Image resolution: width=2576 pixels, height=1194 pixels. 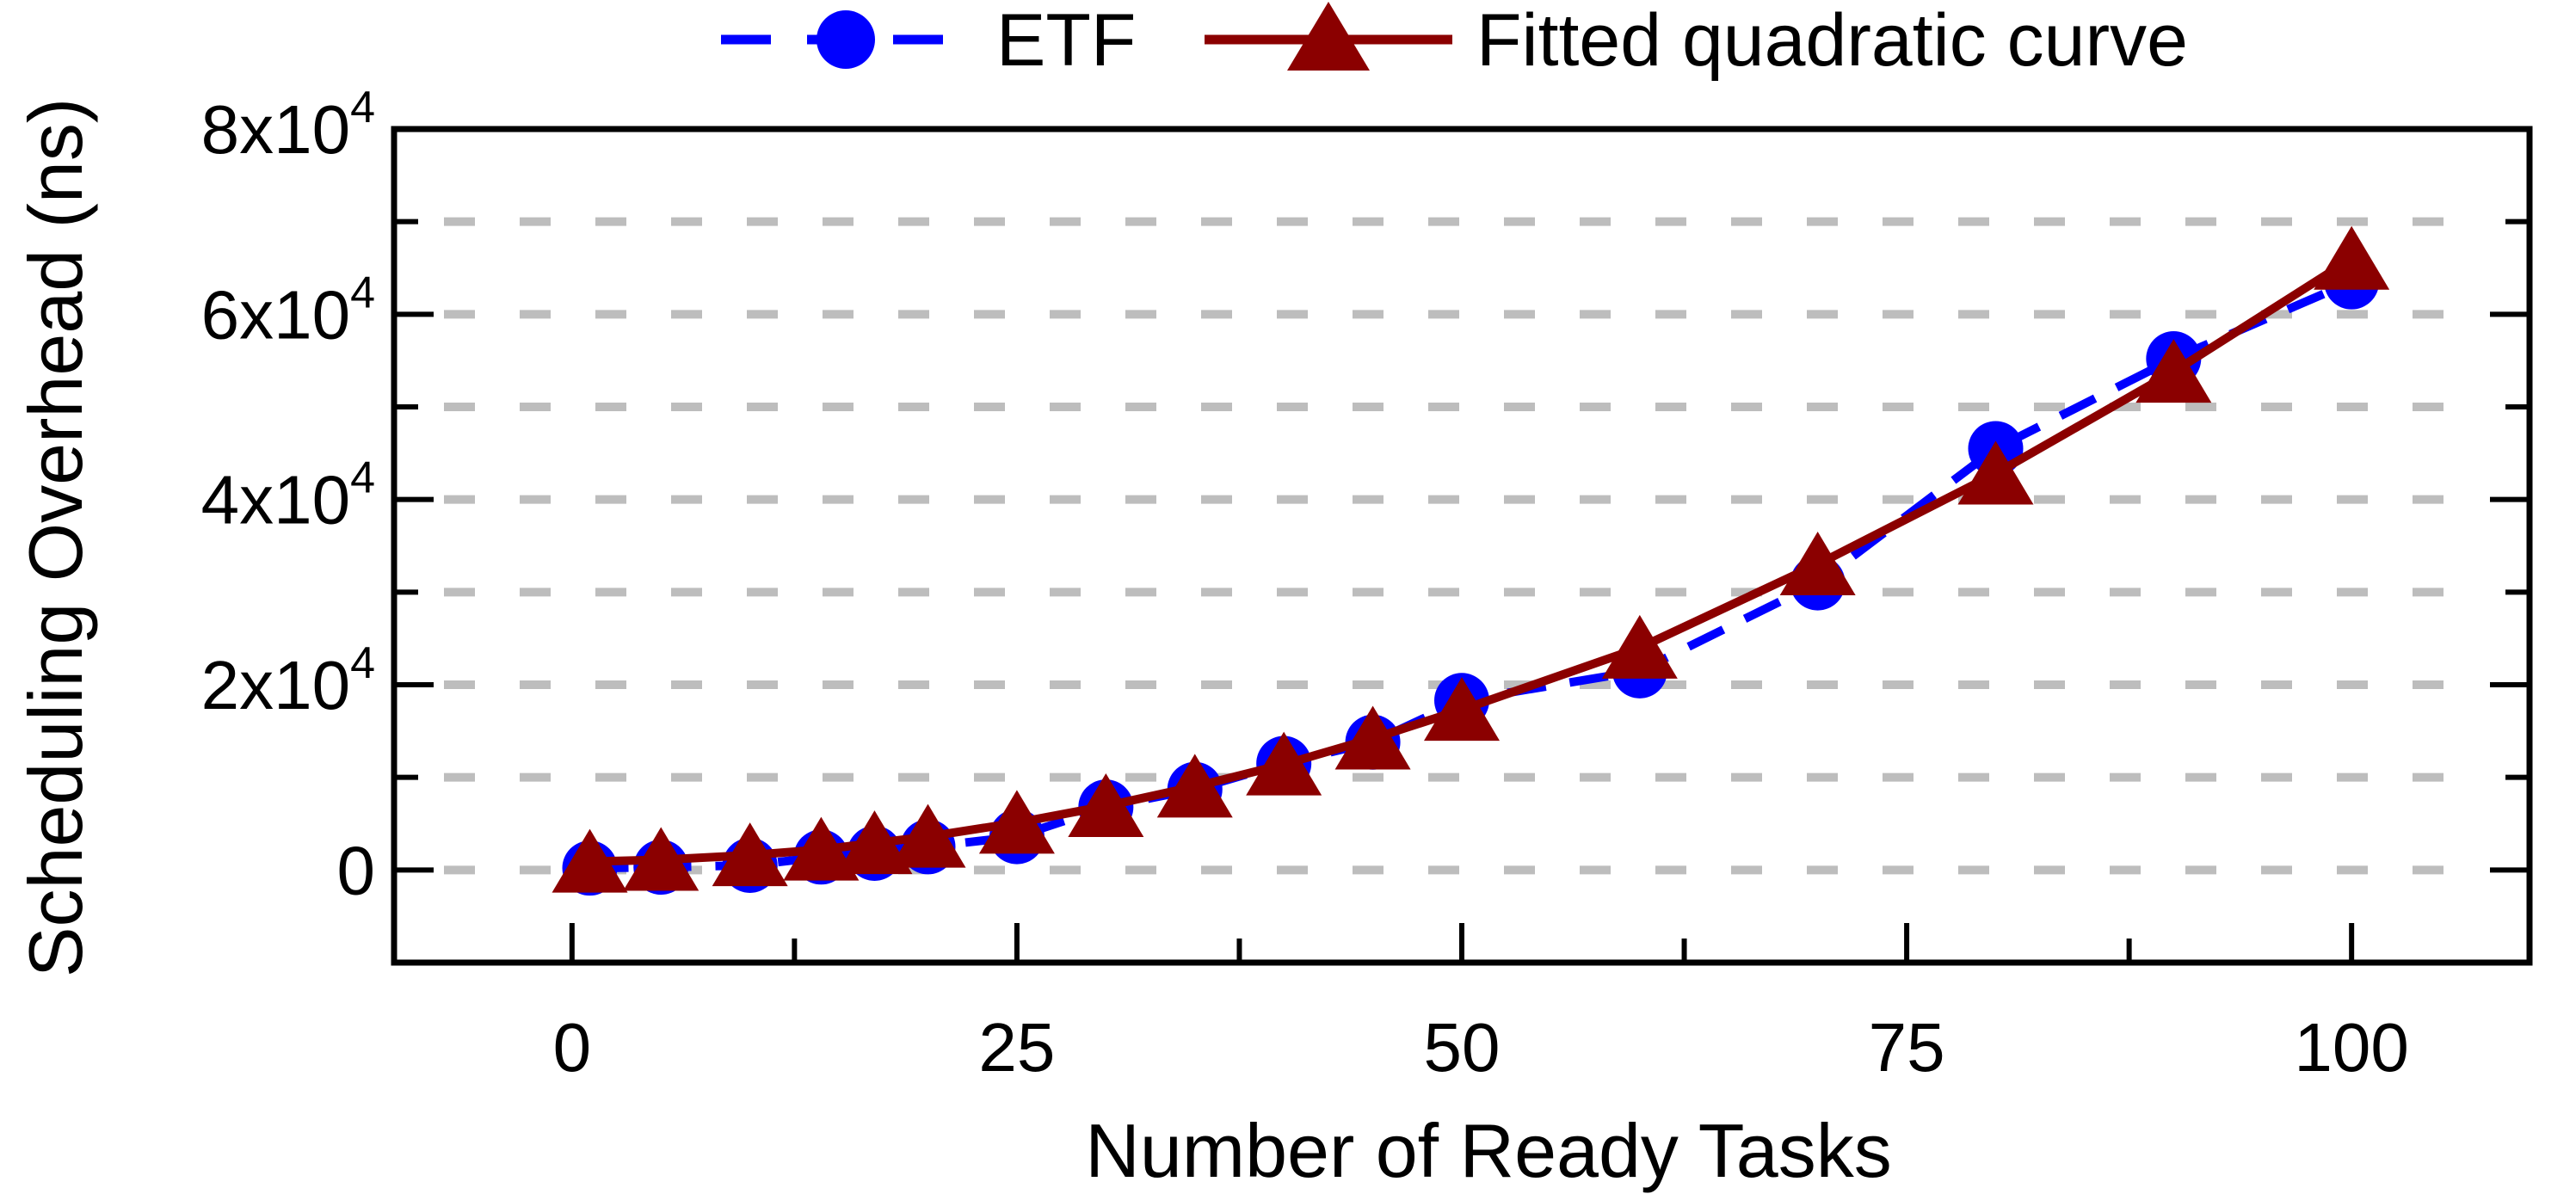 I want to click on y-tick-label: 8x10⁴, so click(x=288, y=126).